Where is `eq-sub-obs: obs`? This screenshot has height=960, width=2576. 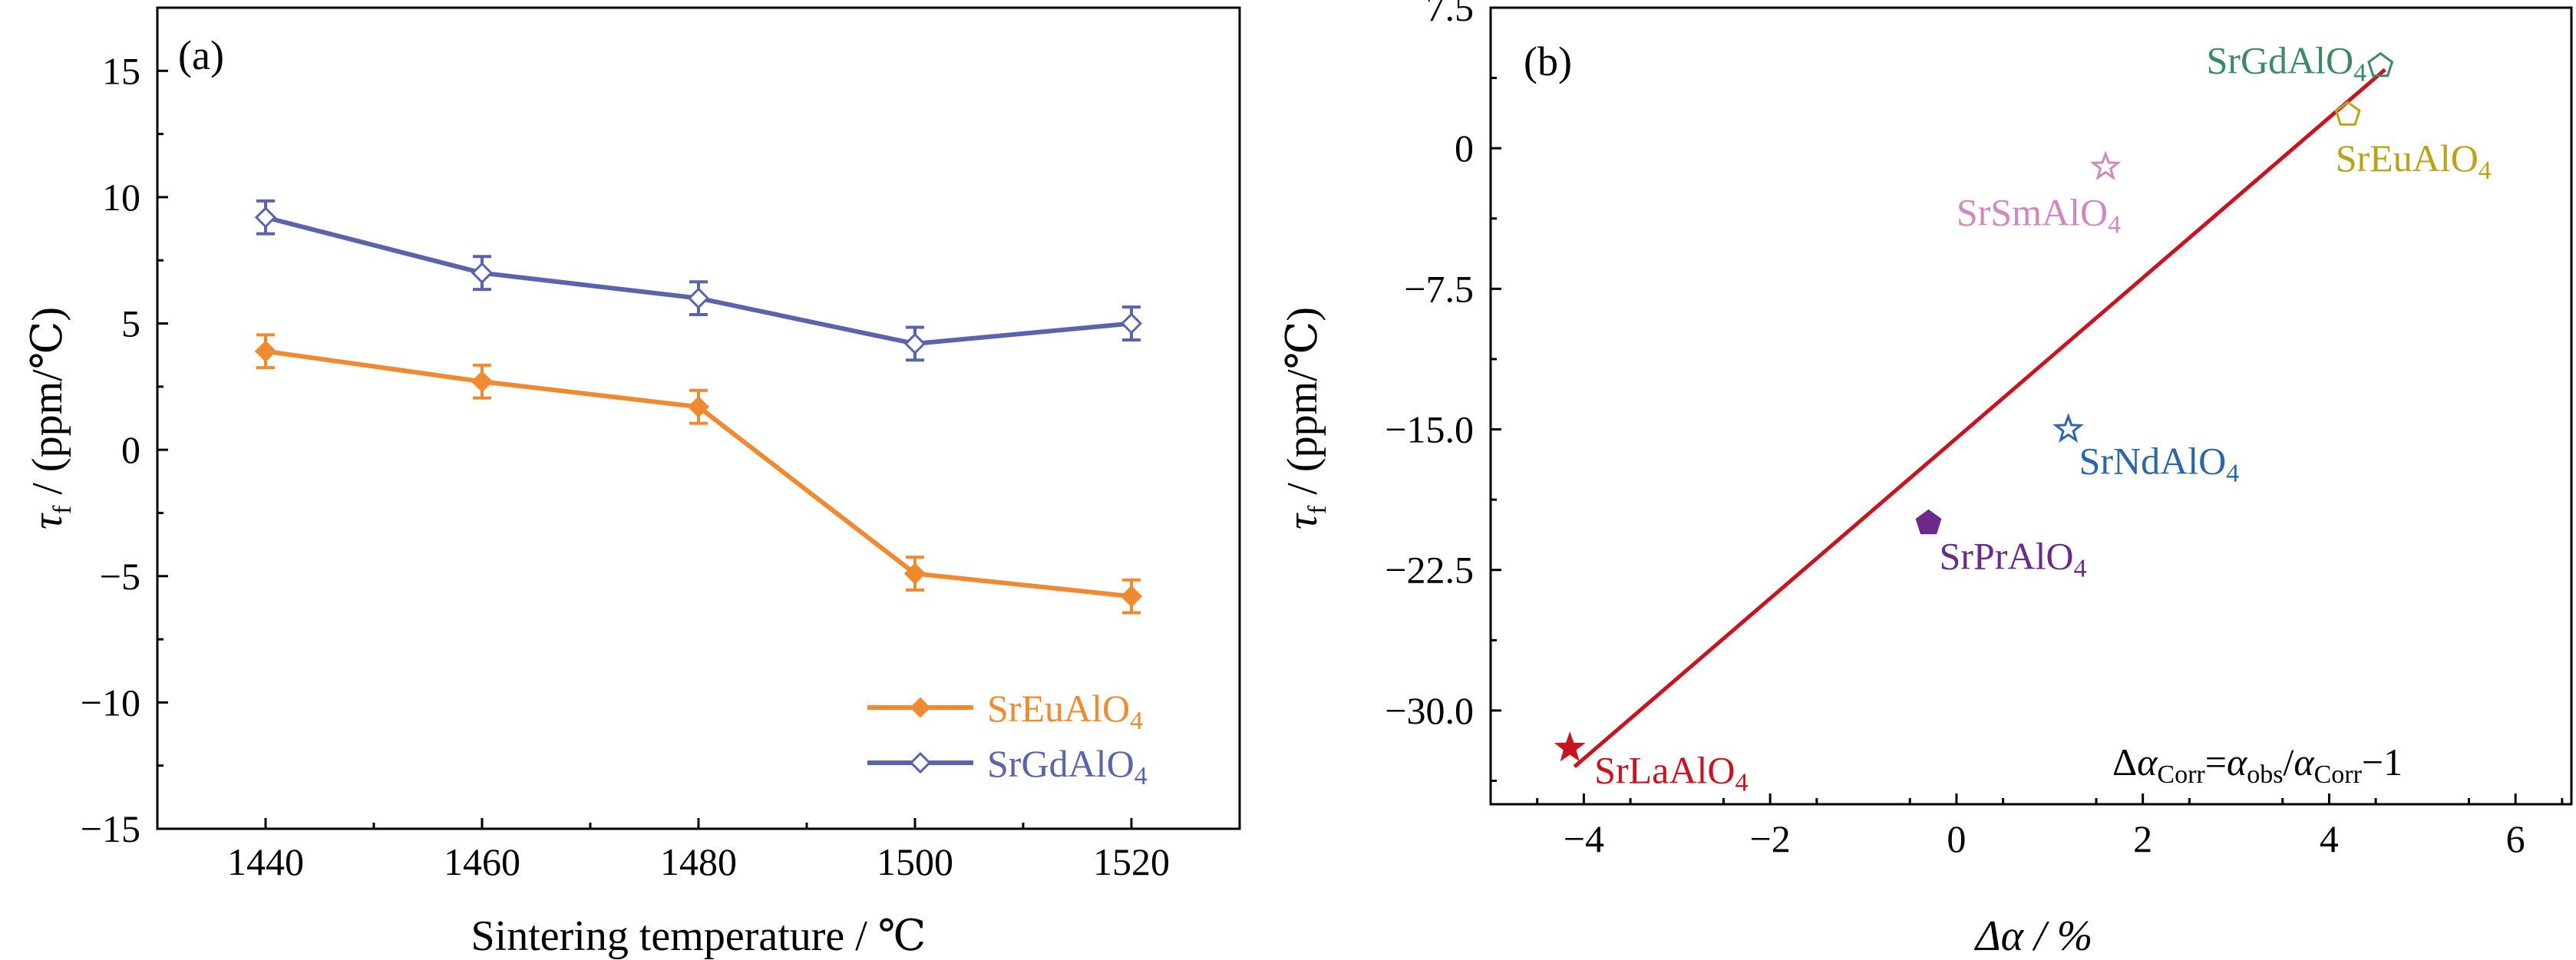
eq-sub-obs: obs is located at coordinates (2265, 774).